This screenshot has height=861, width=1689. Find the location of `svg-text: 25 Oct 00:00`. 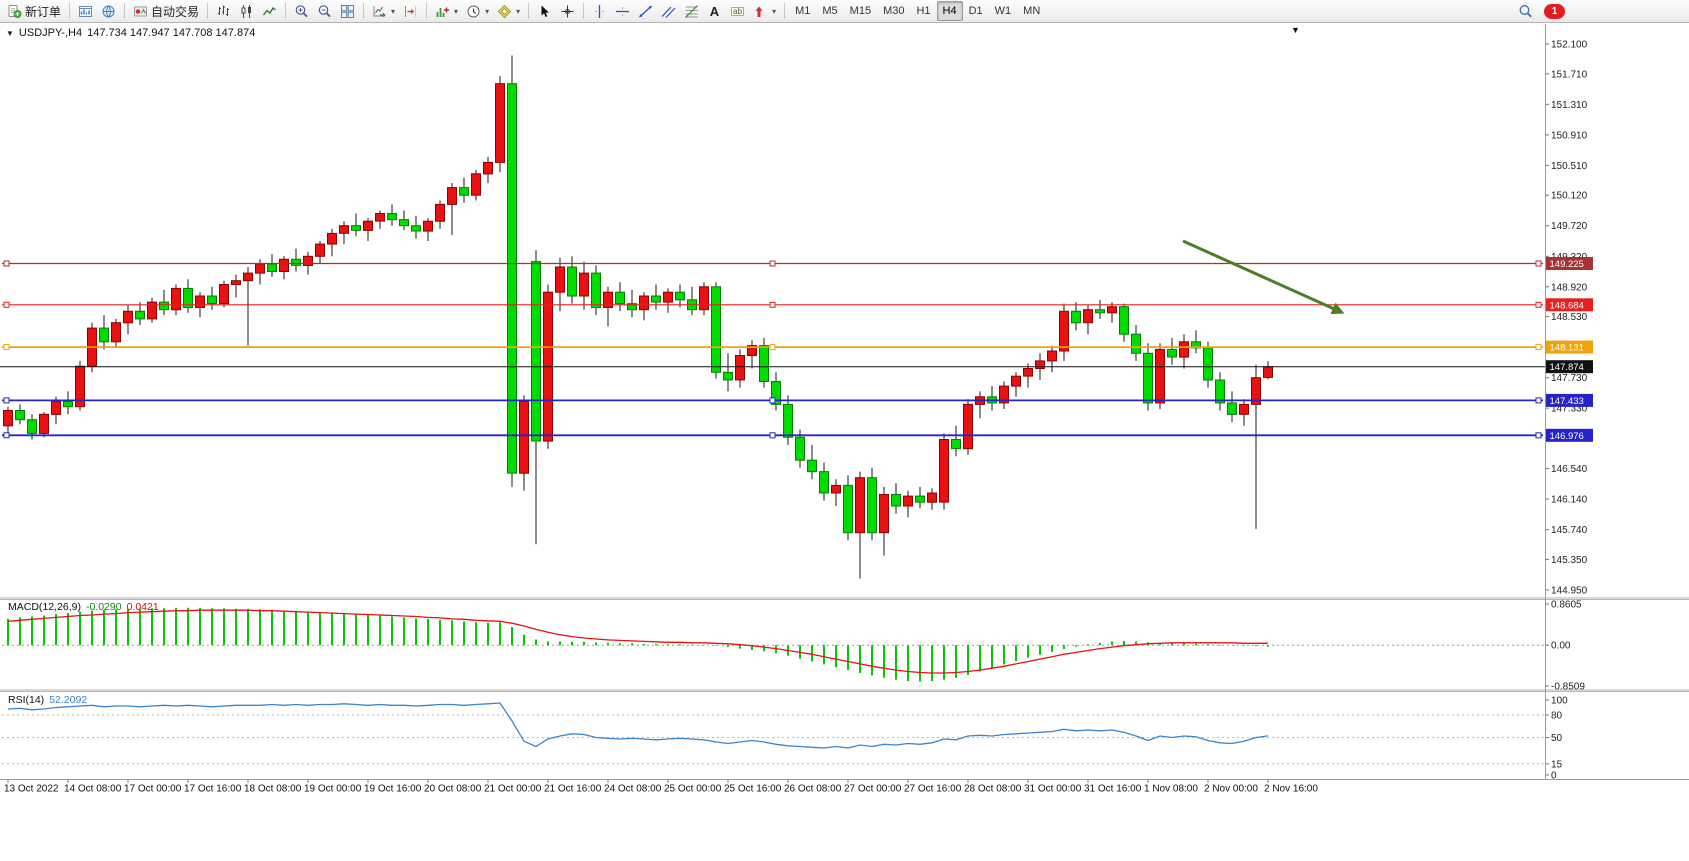

svg-text: 25 Oct 00:00 is located at coordinates (693, 789).